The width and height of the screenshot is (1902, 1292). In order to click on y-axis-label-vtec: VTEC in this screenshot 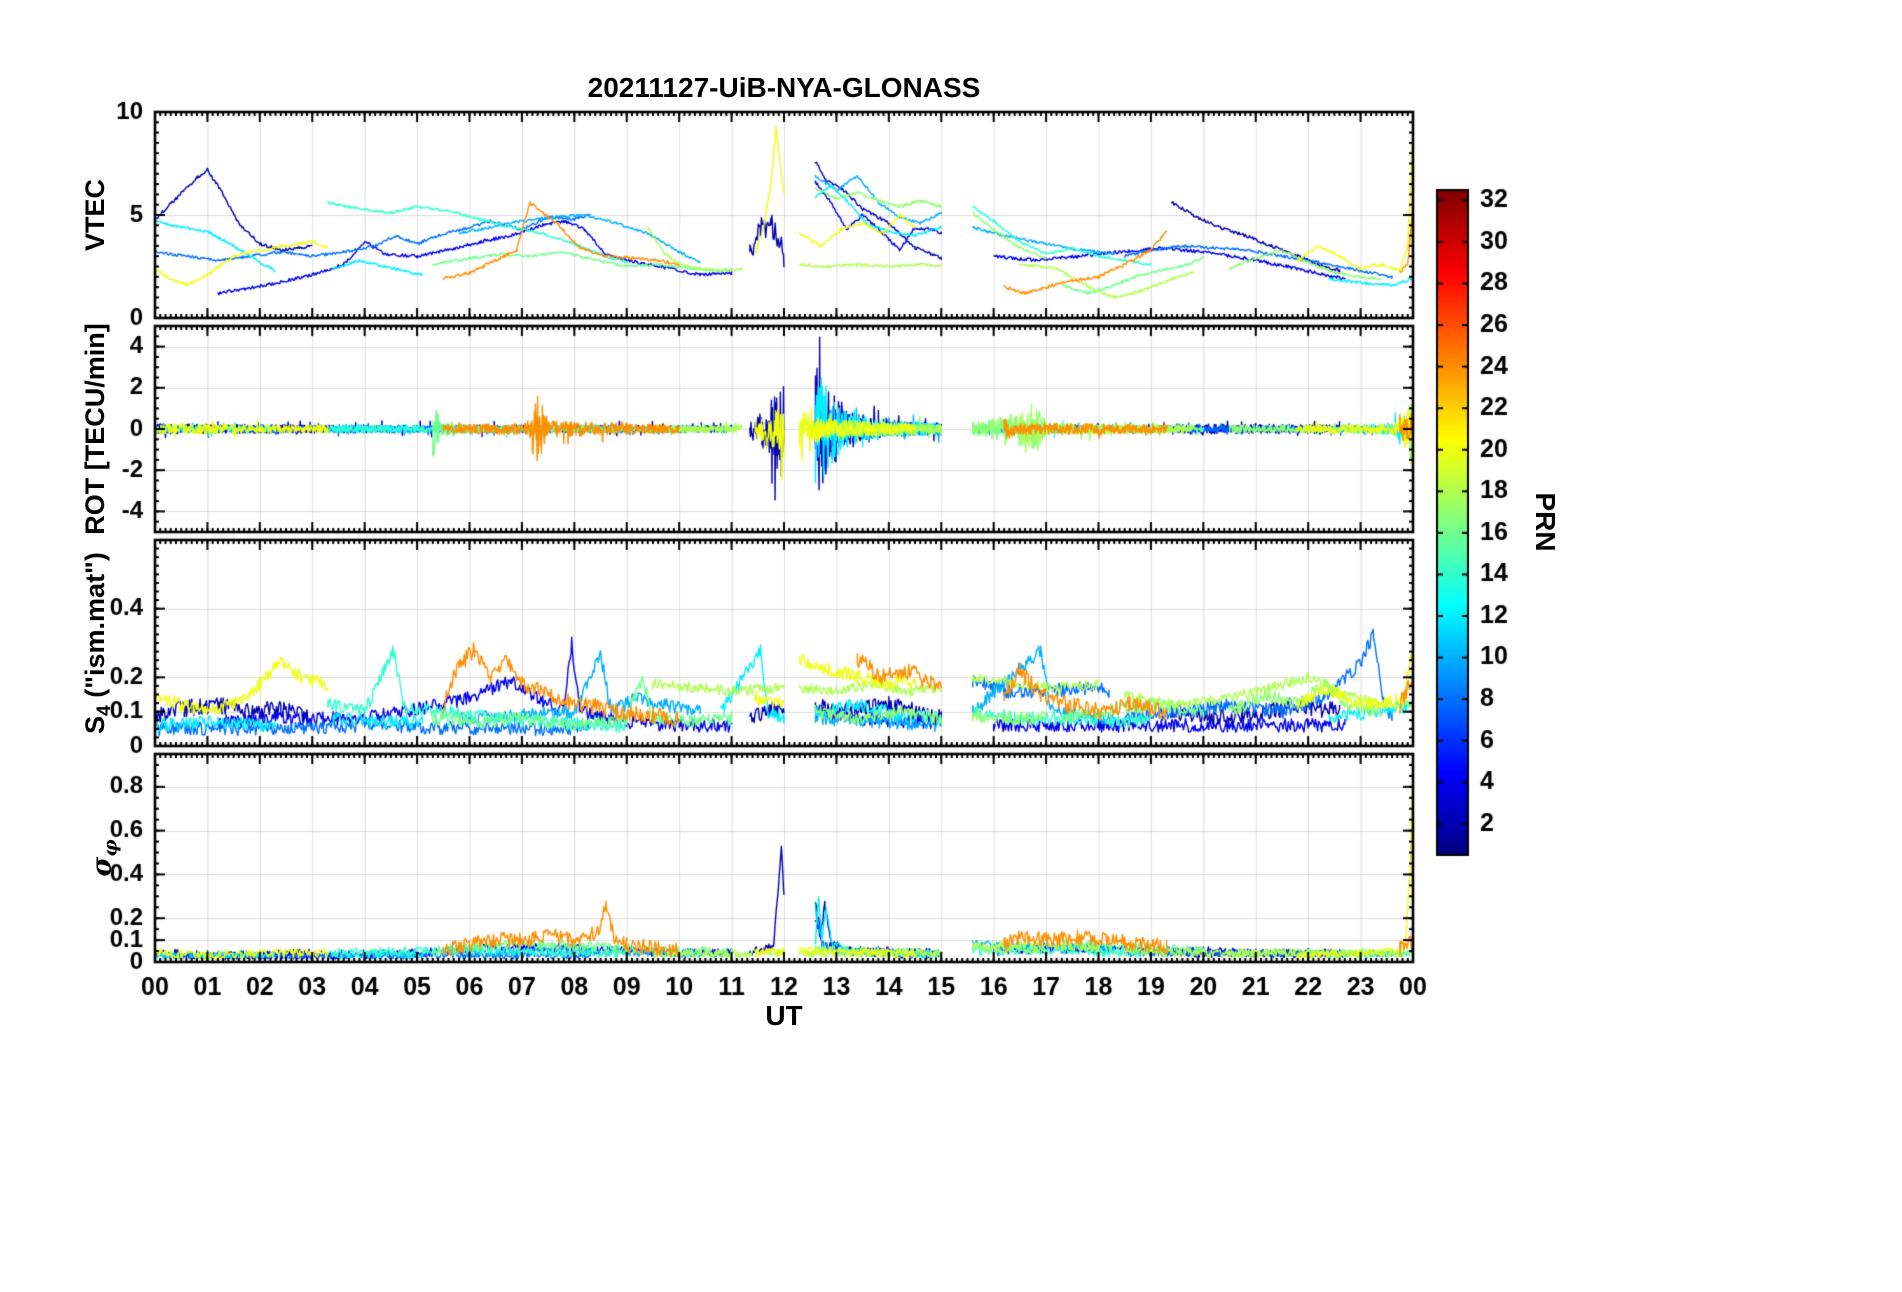, I will do `click(98, 215)`.